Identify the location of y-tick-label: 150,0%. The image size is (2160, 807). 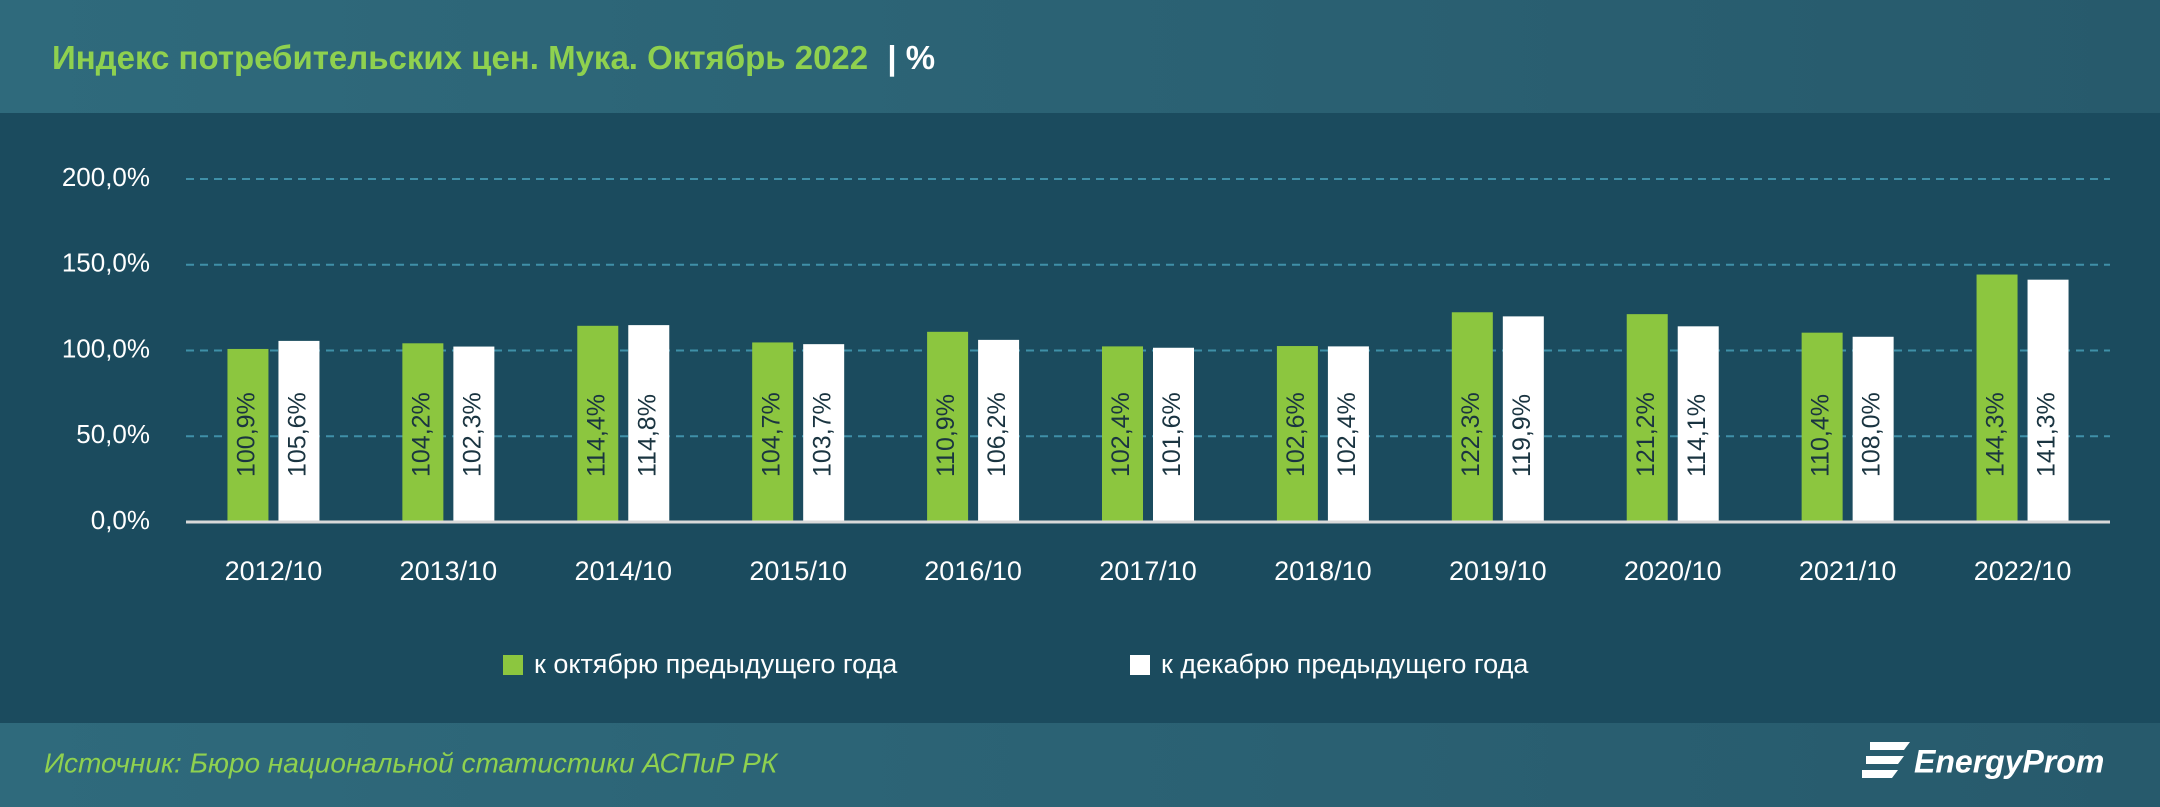
(106, 263).